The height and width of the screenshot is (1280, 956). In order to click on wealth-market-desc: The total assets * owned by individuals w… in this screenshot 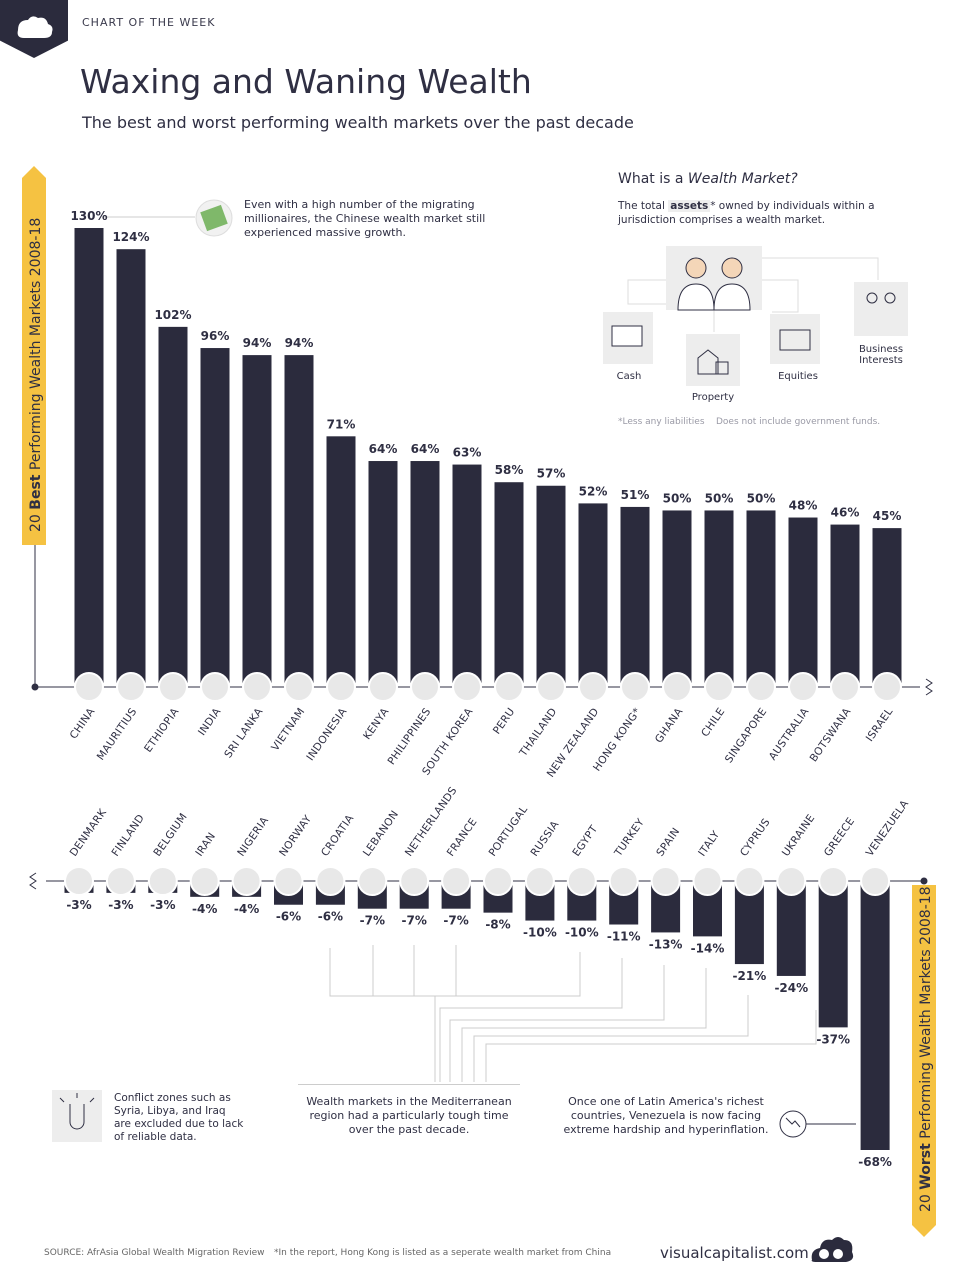, I will do `click(763, 213)`.